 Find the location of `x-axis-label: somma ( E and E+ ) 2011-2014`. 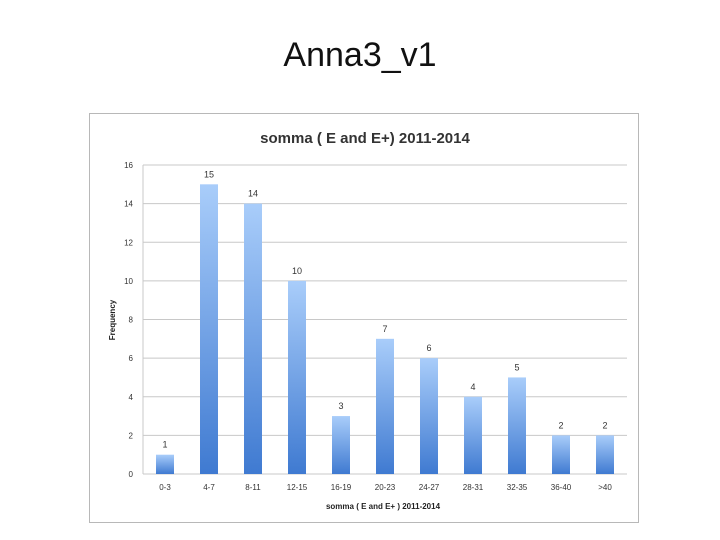

x-axis-label: somma ( E and E+ ) 2011-2014 is located at coordinates (383, 506).